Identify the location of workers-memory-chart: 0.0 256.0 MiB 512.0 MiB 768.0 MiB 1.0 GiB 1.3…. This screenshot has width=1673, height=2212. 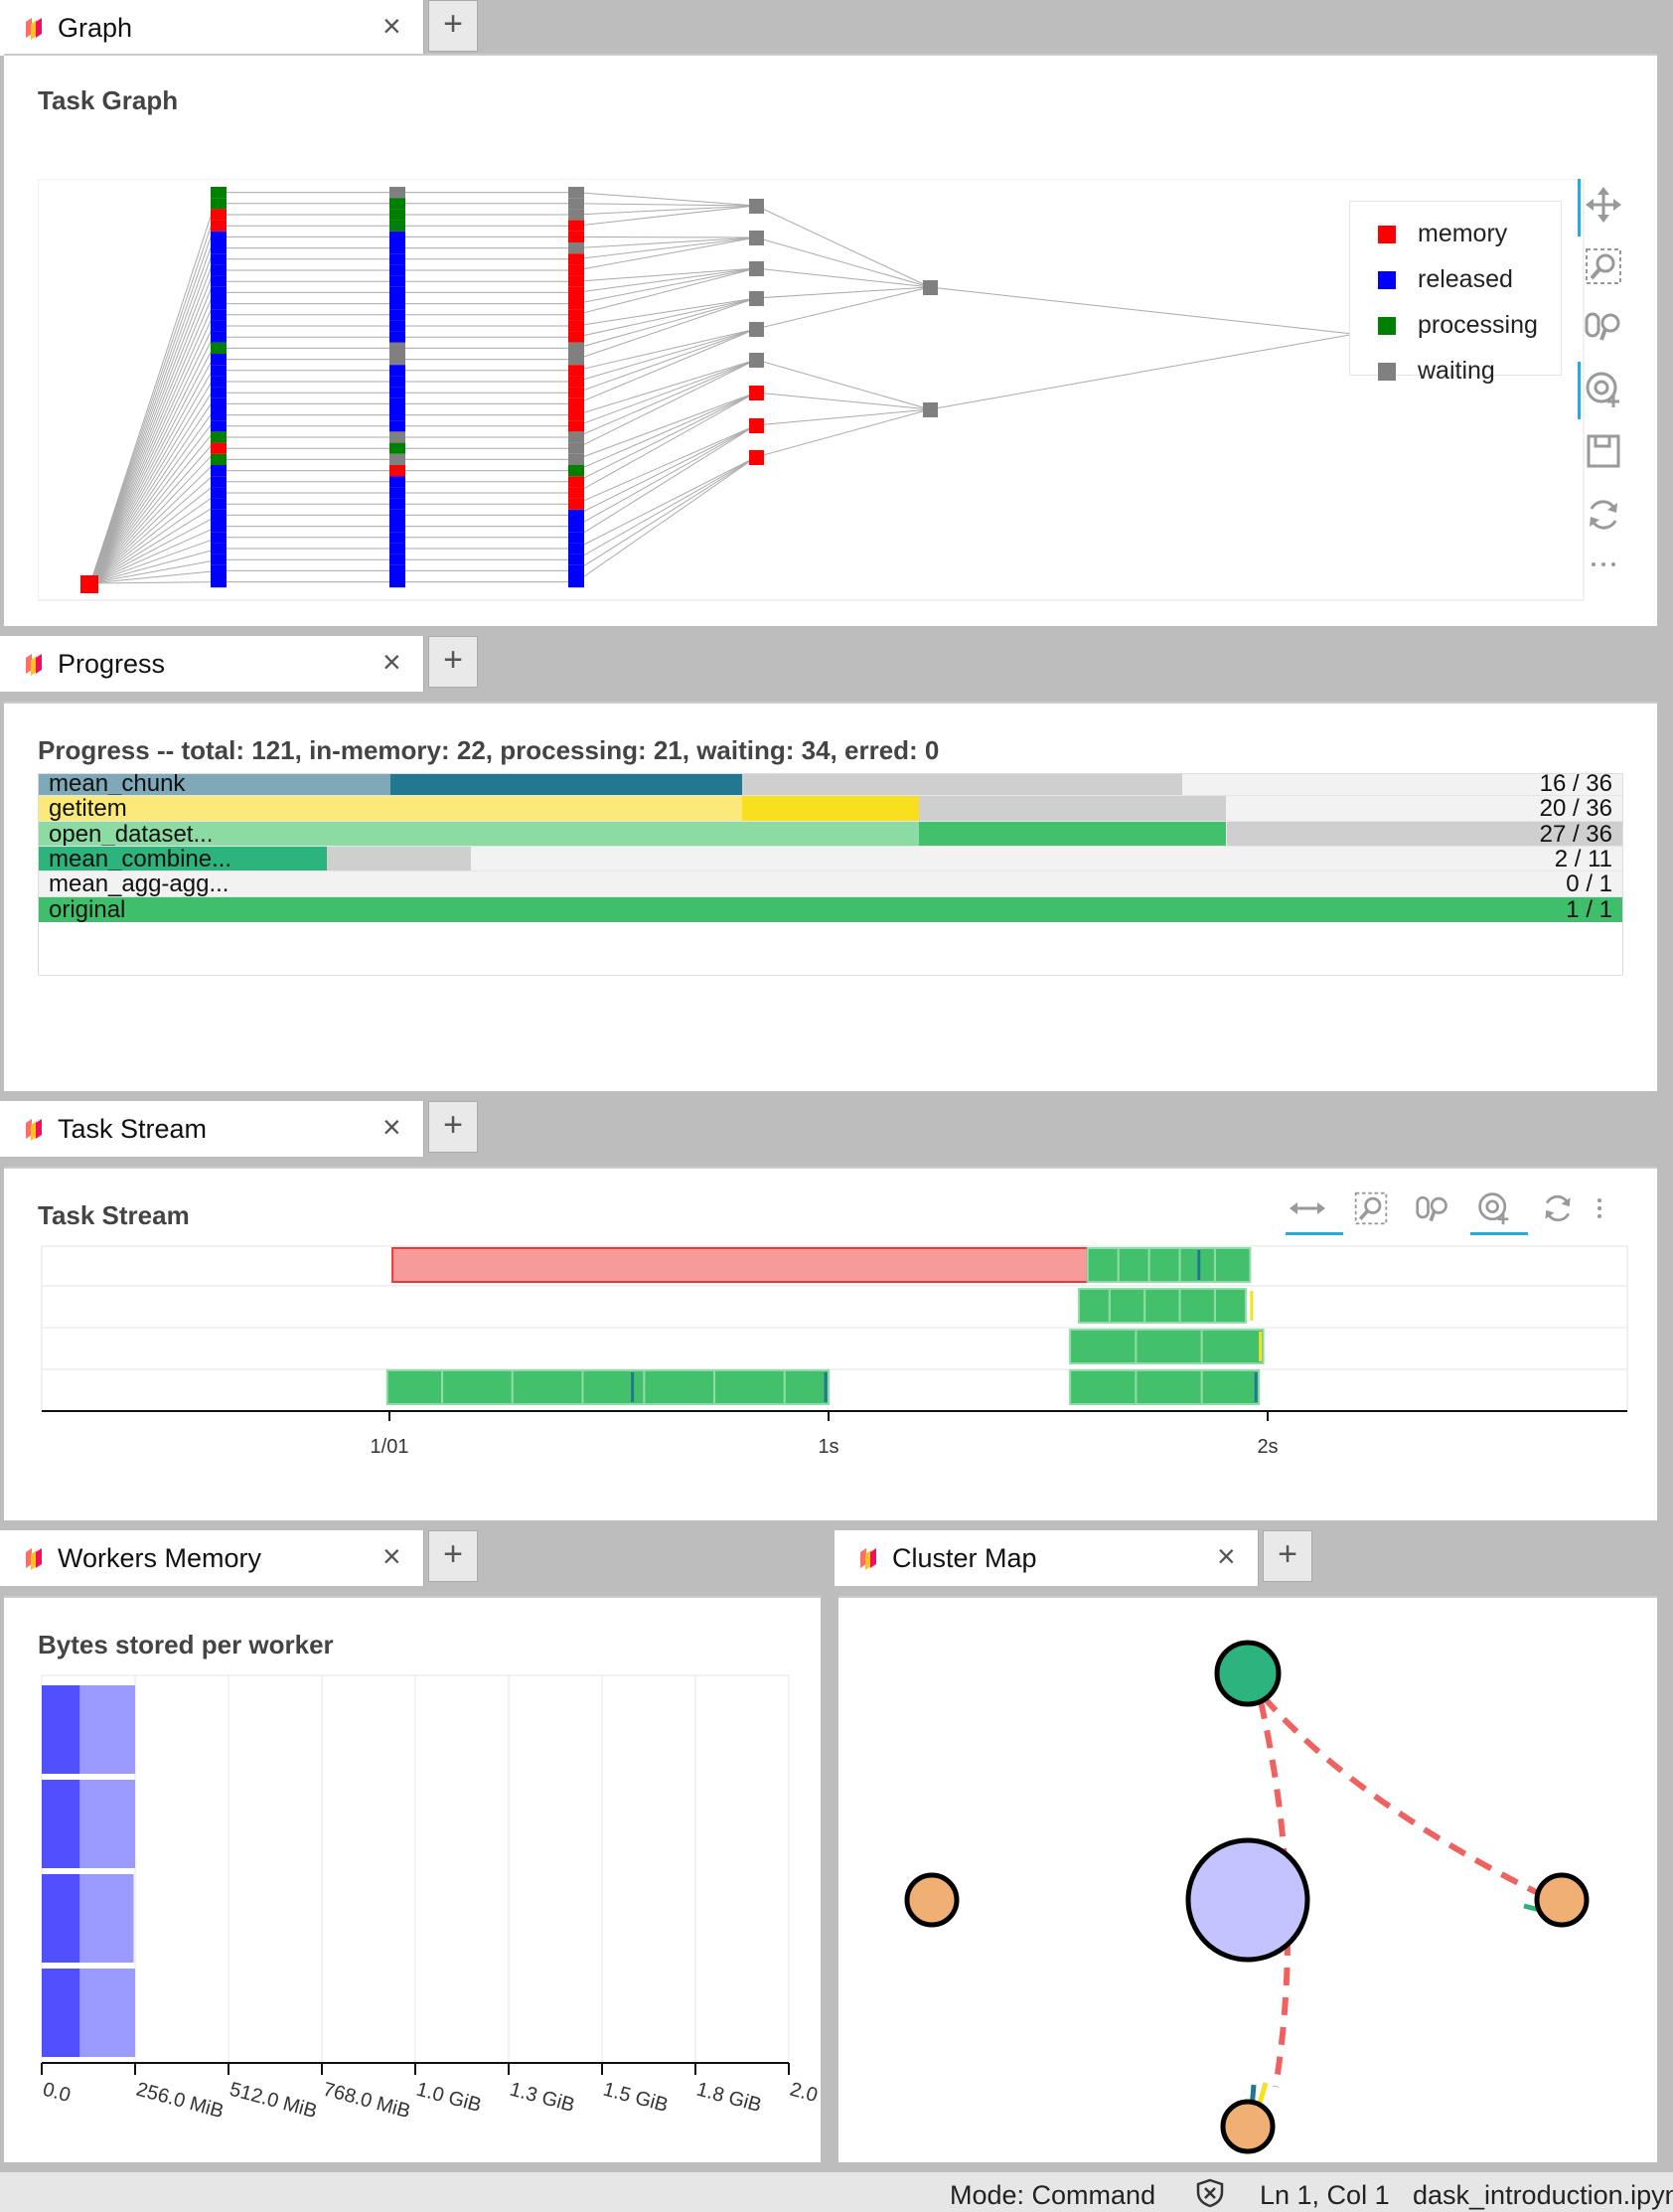
(421, 1905).